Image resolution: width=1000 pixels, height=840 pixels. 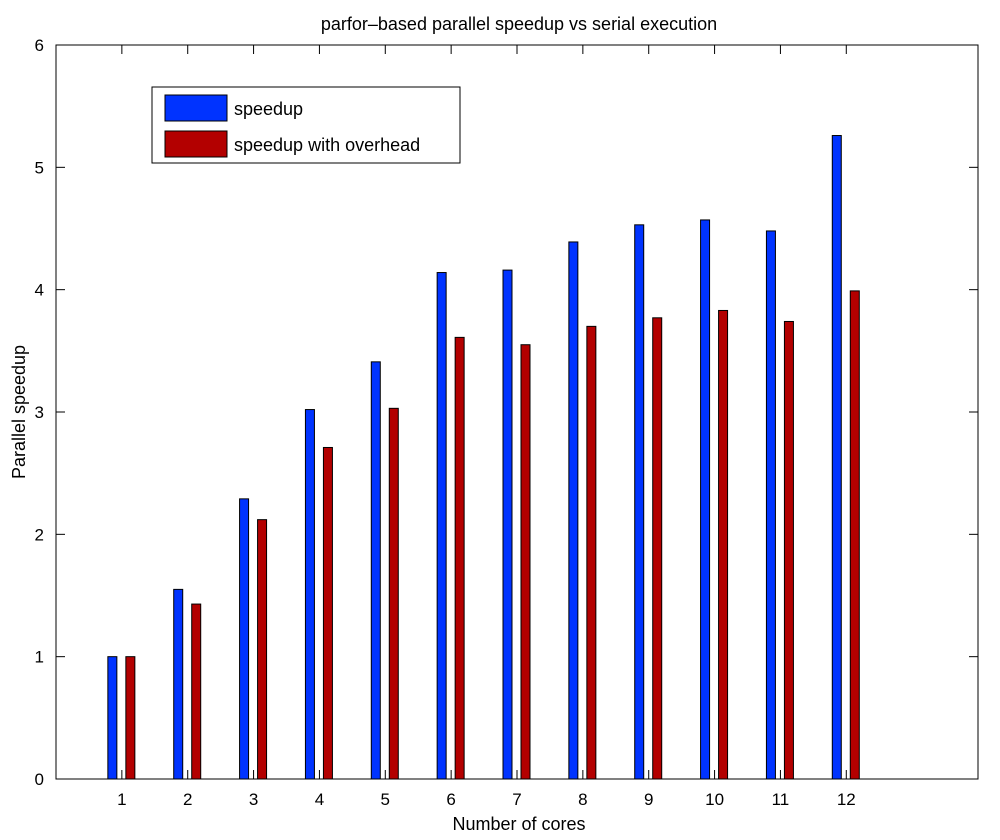 What do you see at coordinates (187, 799) in the screenshot?
I see `x-tick-label: 2` at bounding box center [187, 799].